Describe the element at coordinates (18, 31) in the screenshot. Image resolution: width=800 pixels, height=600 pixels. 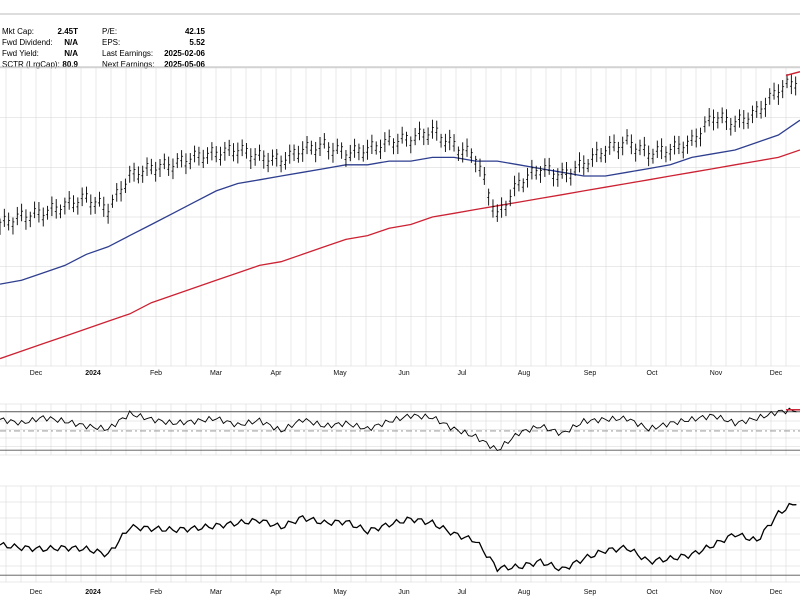
I see `stat-label: Mkt Cap:` at that location.